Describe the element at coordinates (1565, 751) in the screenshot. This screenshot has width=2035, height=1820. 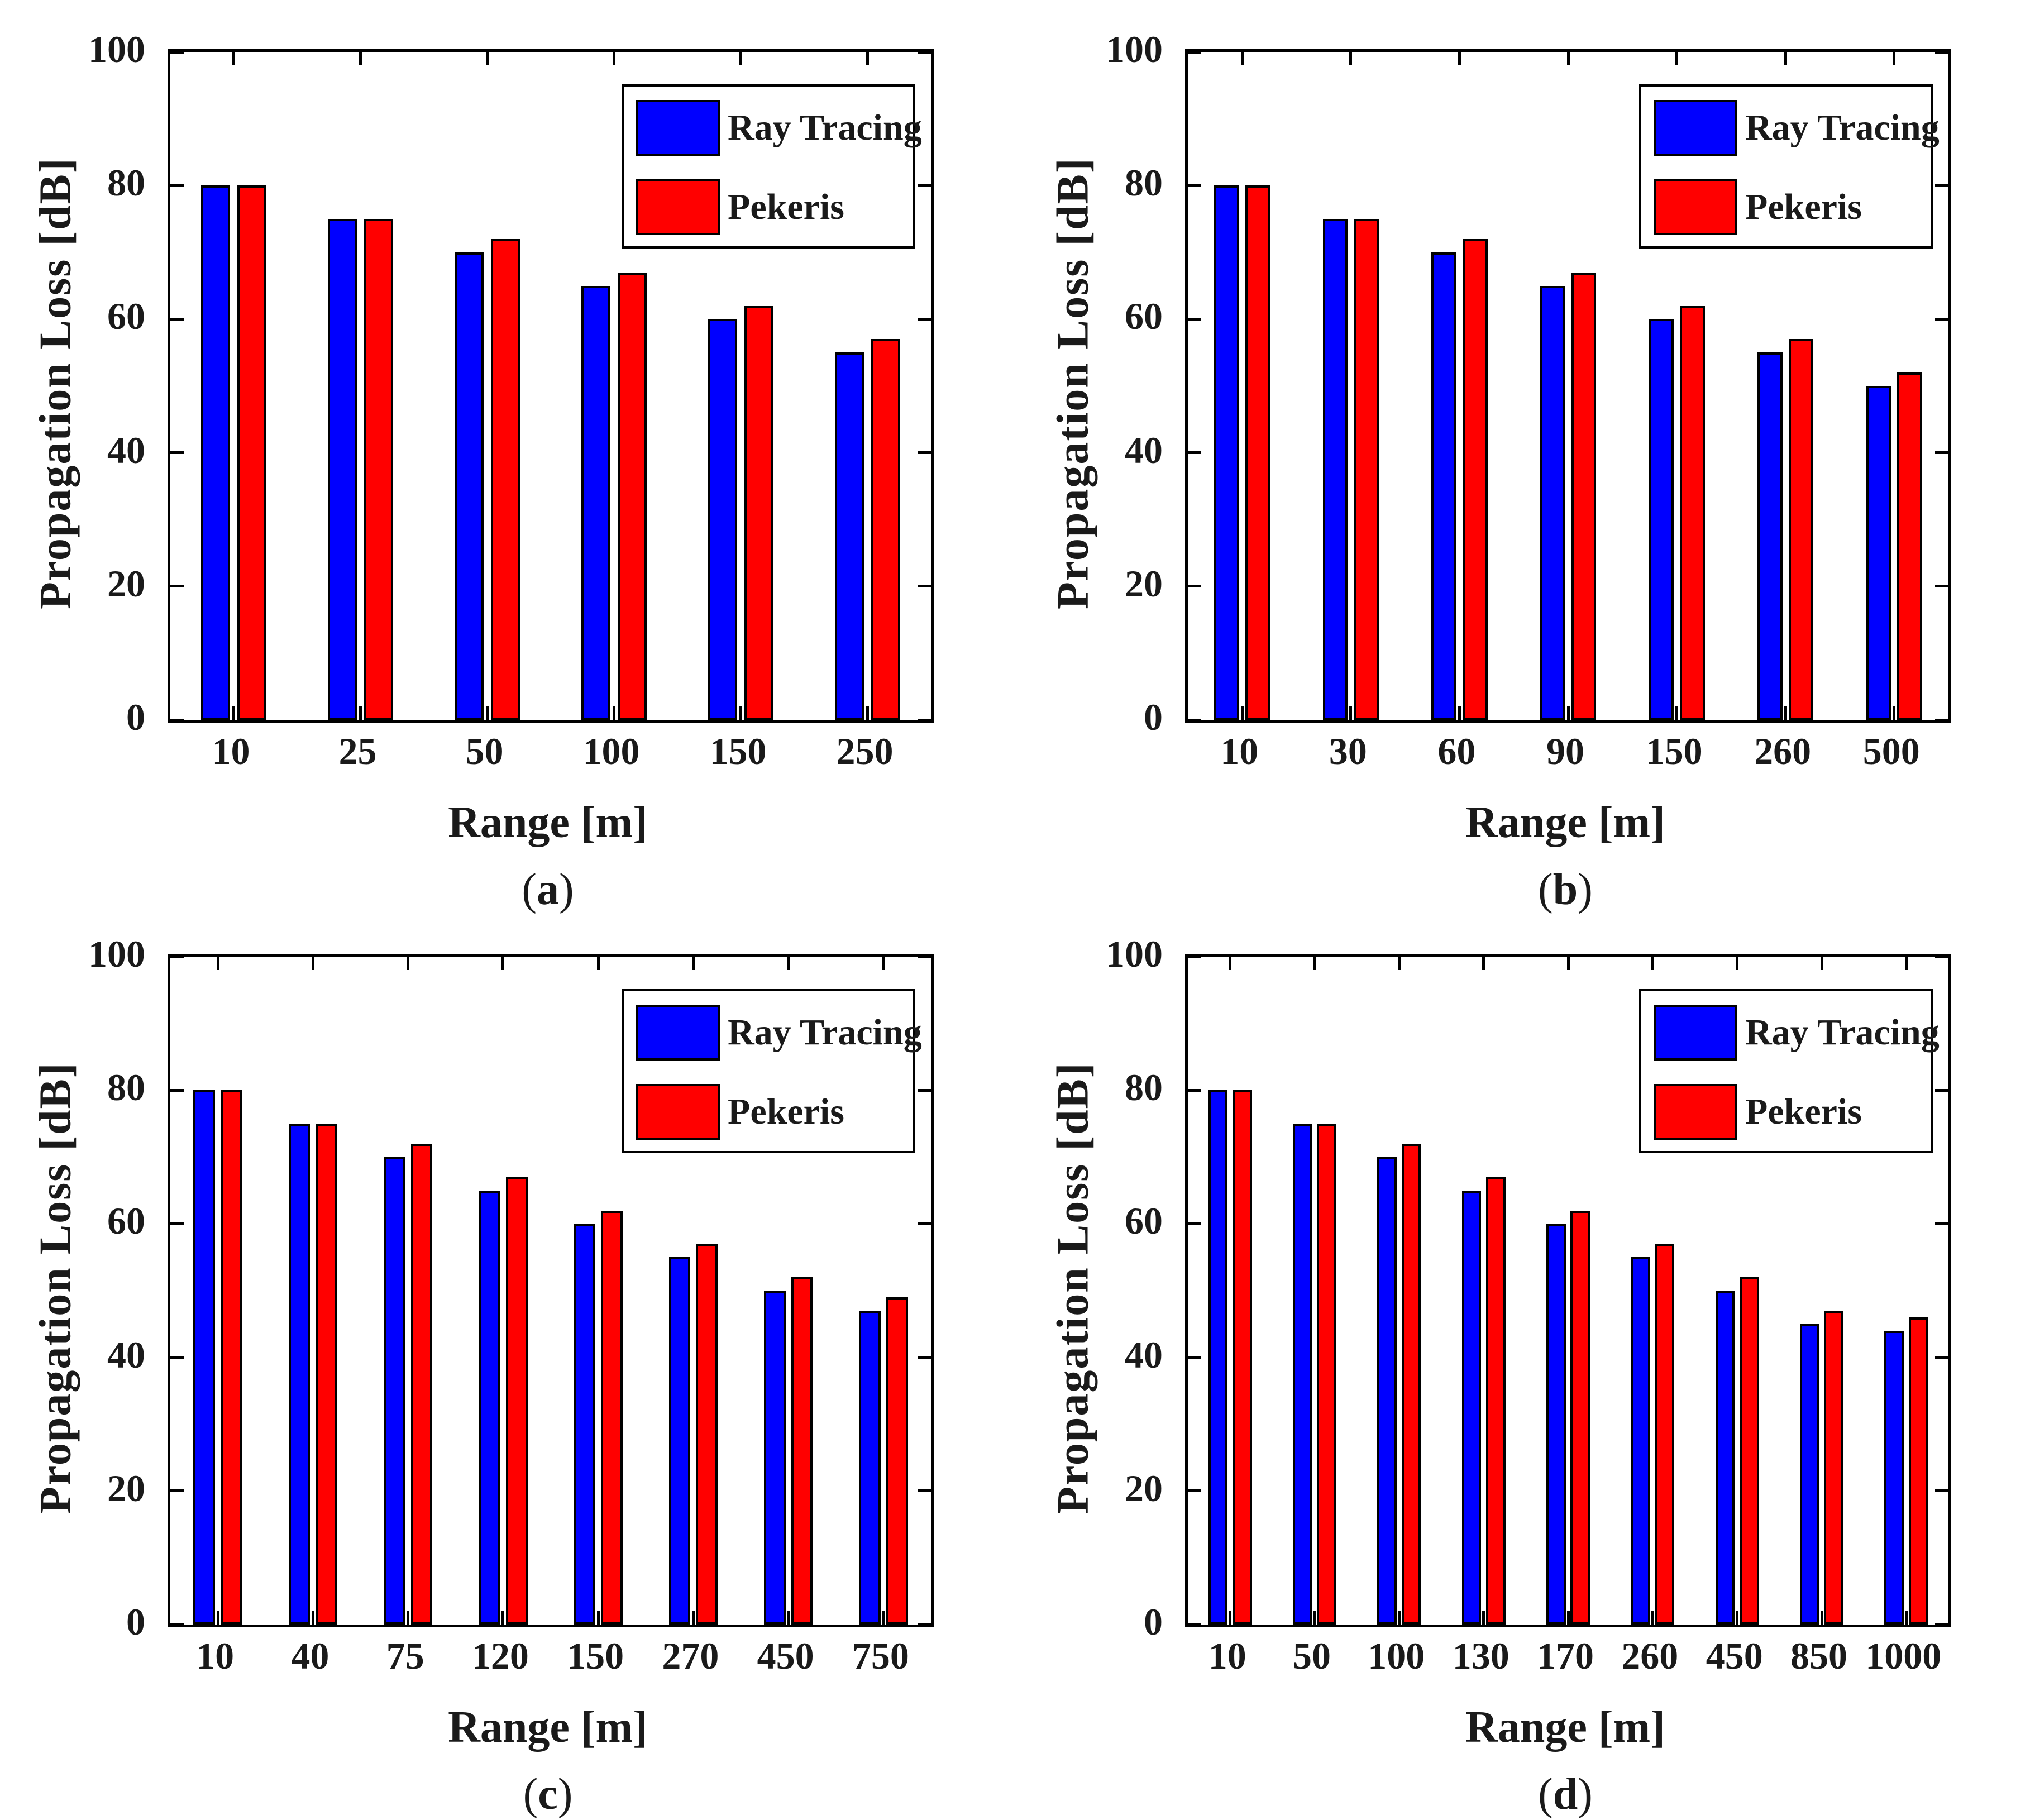
I see `x-tick-label: 90` at that location.